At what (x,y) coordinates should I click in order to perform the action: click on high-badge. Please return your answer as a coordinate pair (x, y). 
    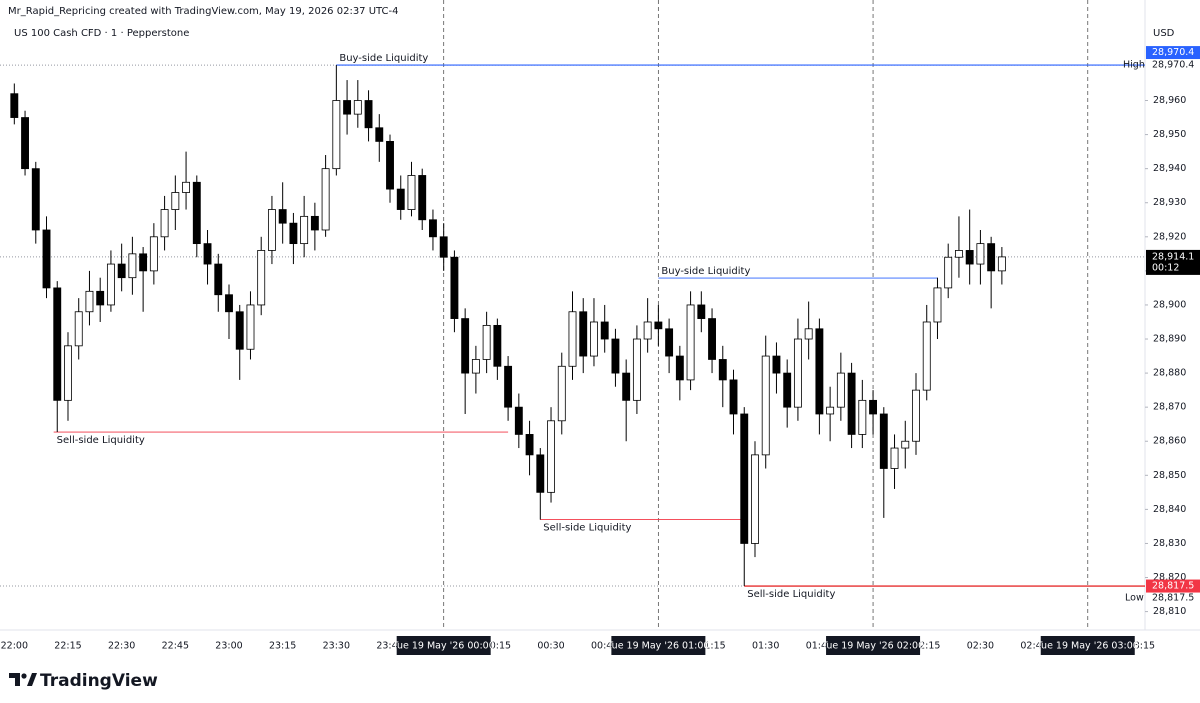
    Looking at the image, I should click on (1173, 53).